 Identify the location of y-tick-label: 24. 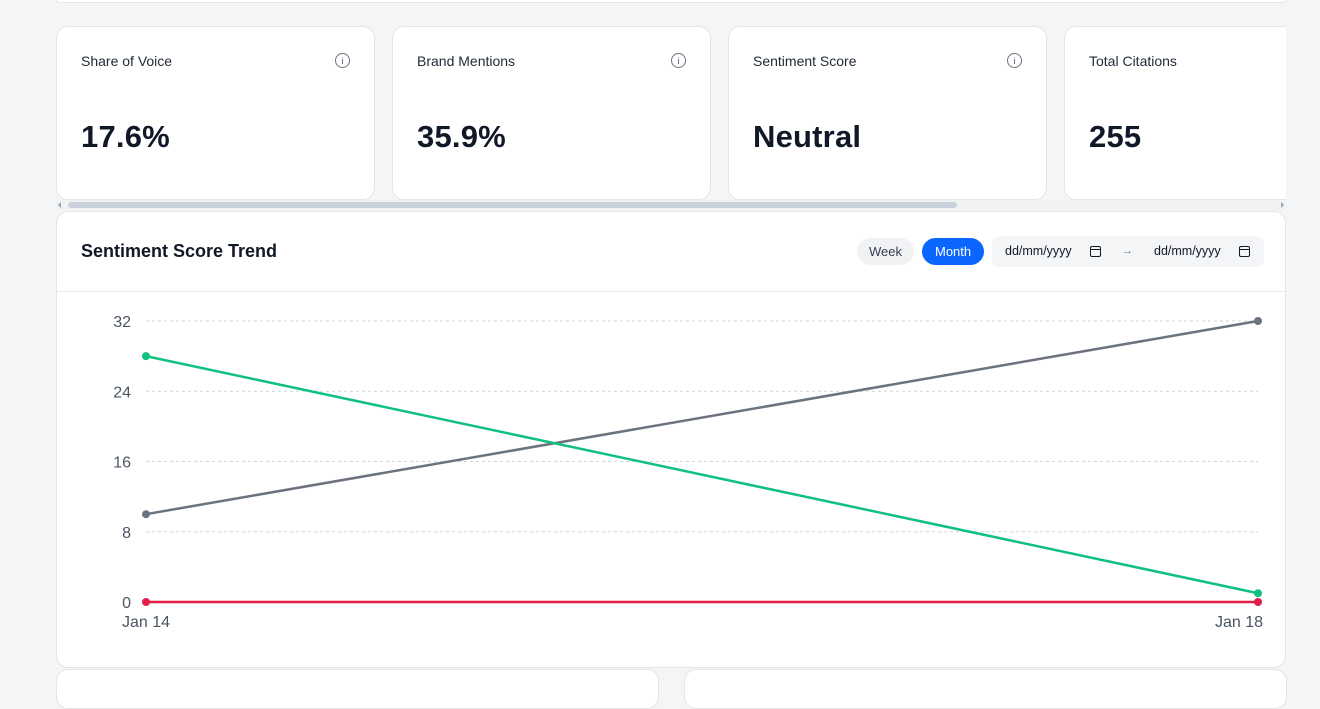
(122, 392).